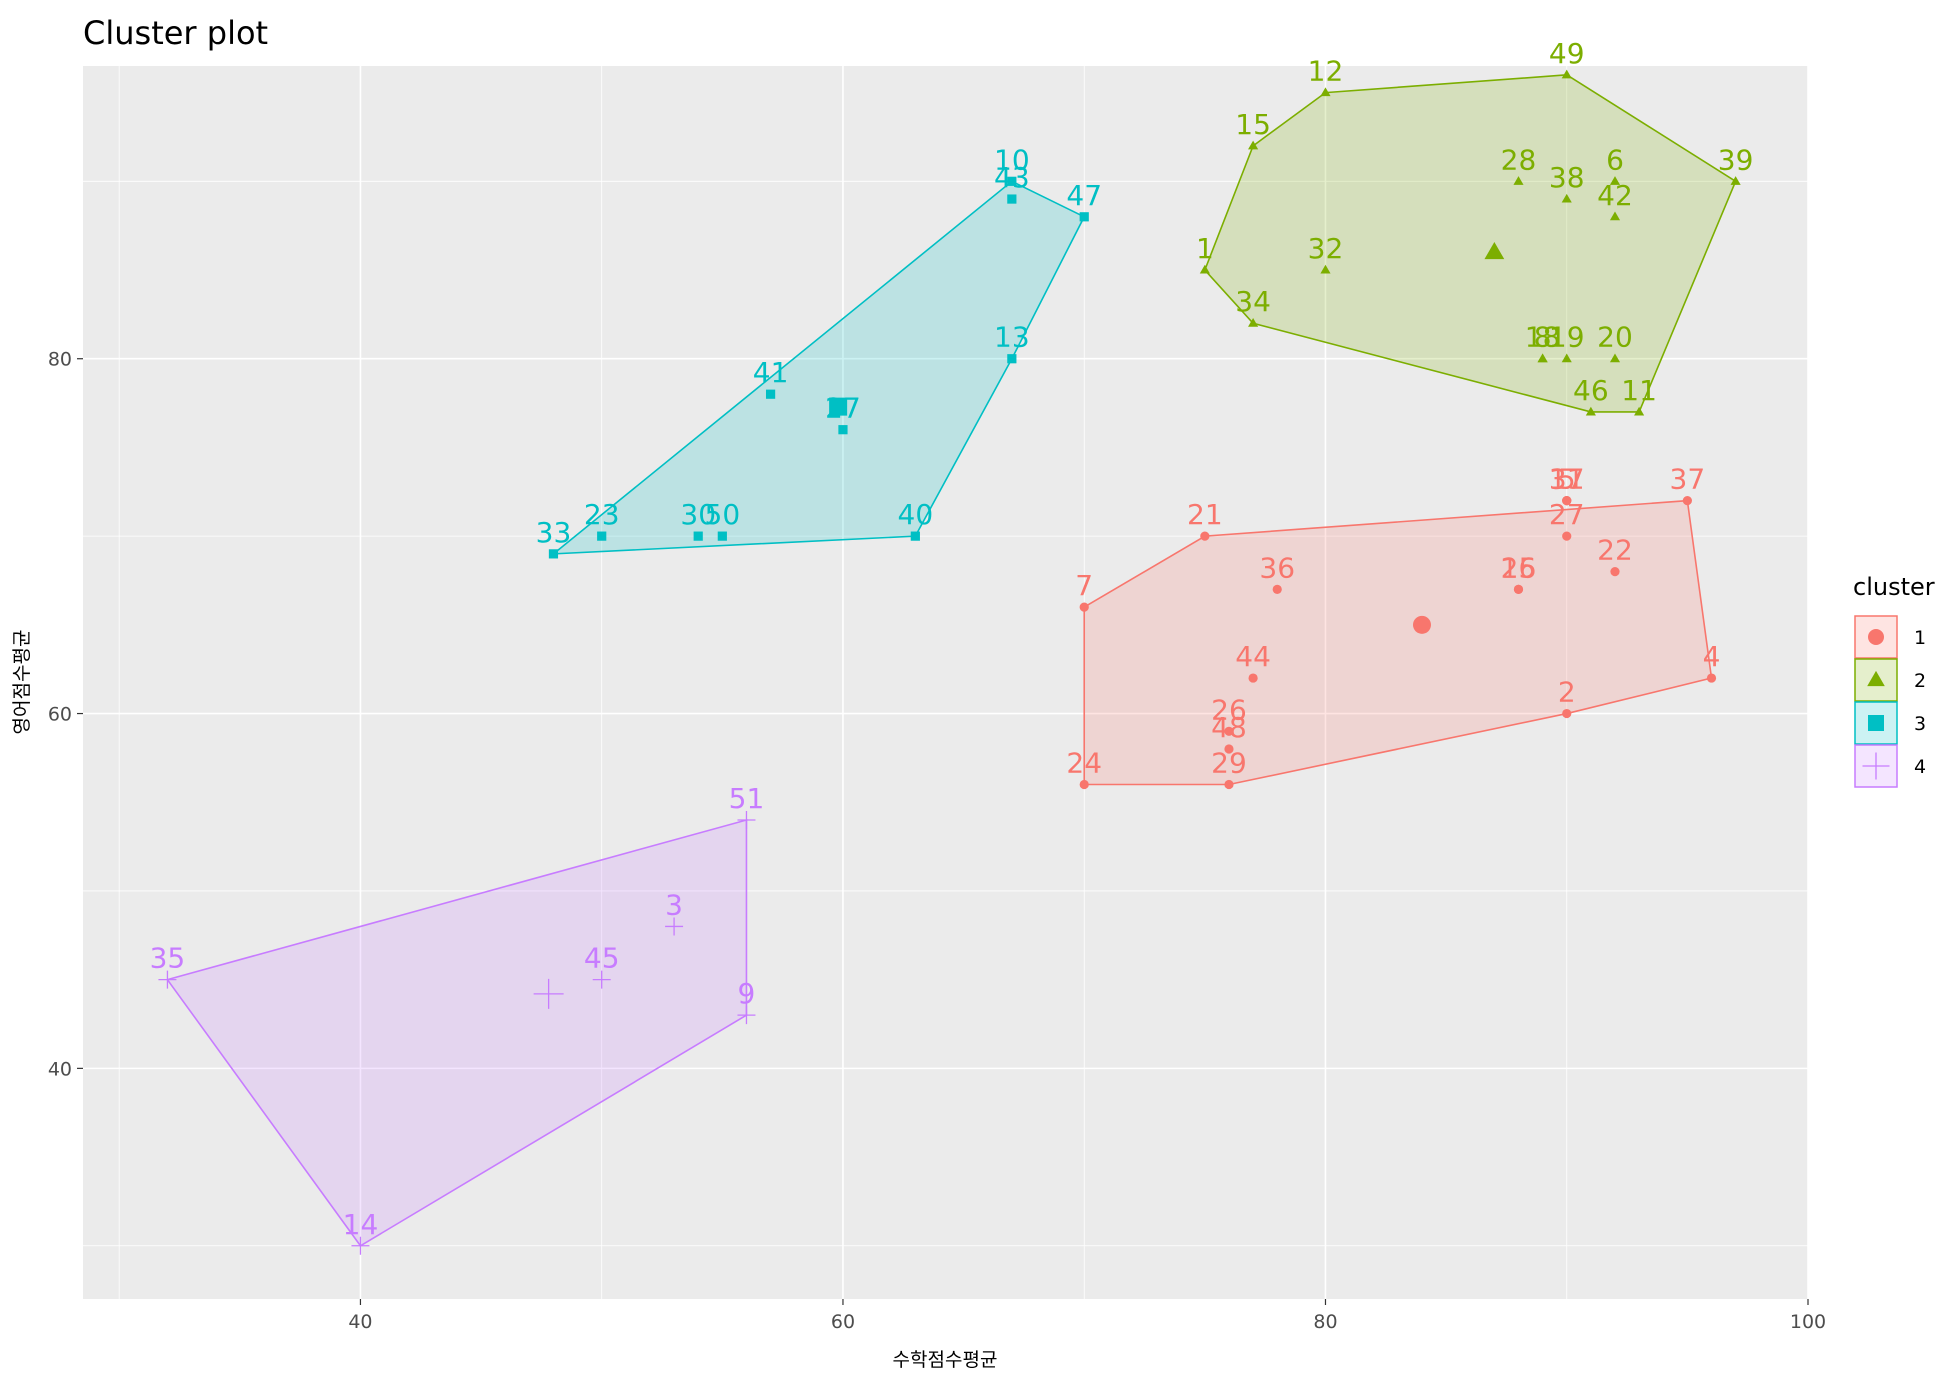 The height and width of the screenshot is (1379, 1947). Describe the element at coordinates (1808, 1322) in the screenshot. I see `x-tick-label: 100` at that location.